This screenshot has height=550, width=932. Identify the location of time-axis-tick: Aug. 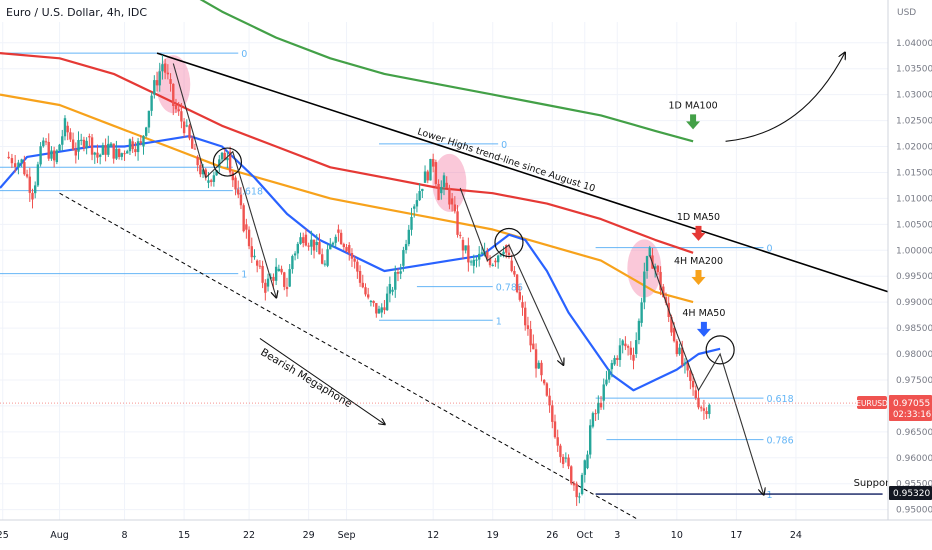
(59, 535).